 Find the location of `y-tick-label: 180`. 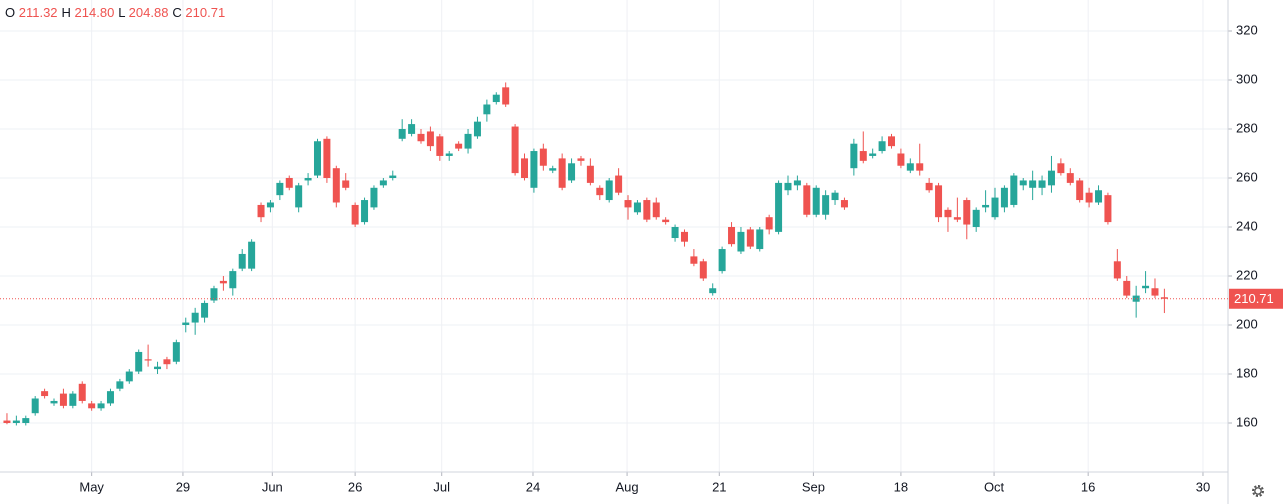

y-tick-label: 180 is located at coordinates (1247, 372).